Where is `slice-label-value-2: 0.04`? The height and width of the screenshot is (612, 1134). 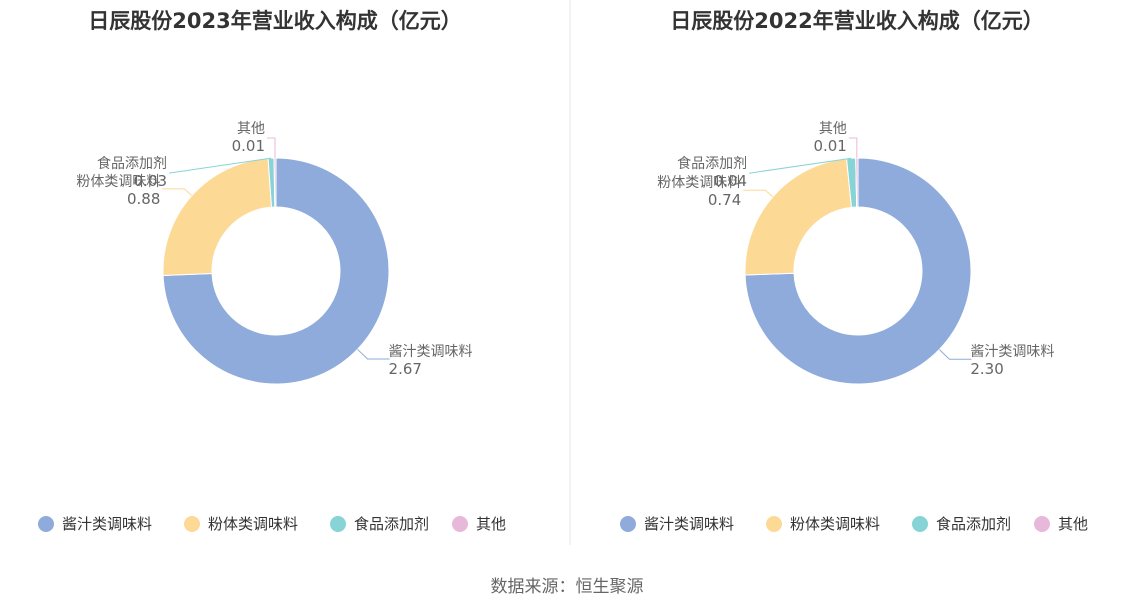 slice-label-value-2: 0.04 is located at coordinates (730, 181).